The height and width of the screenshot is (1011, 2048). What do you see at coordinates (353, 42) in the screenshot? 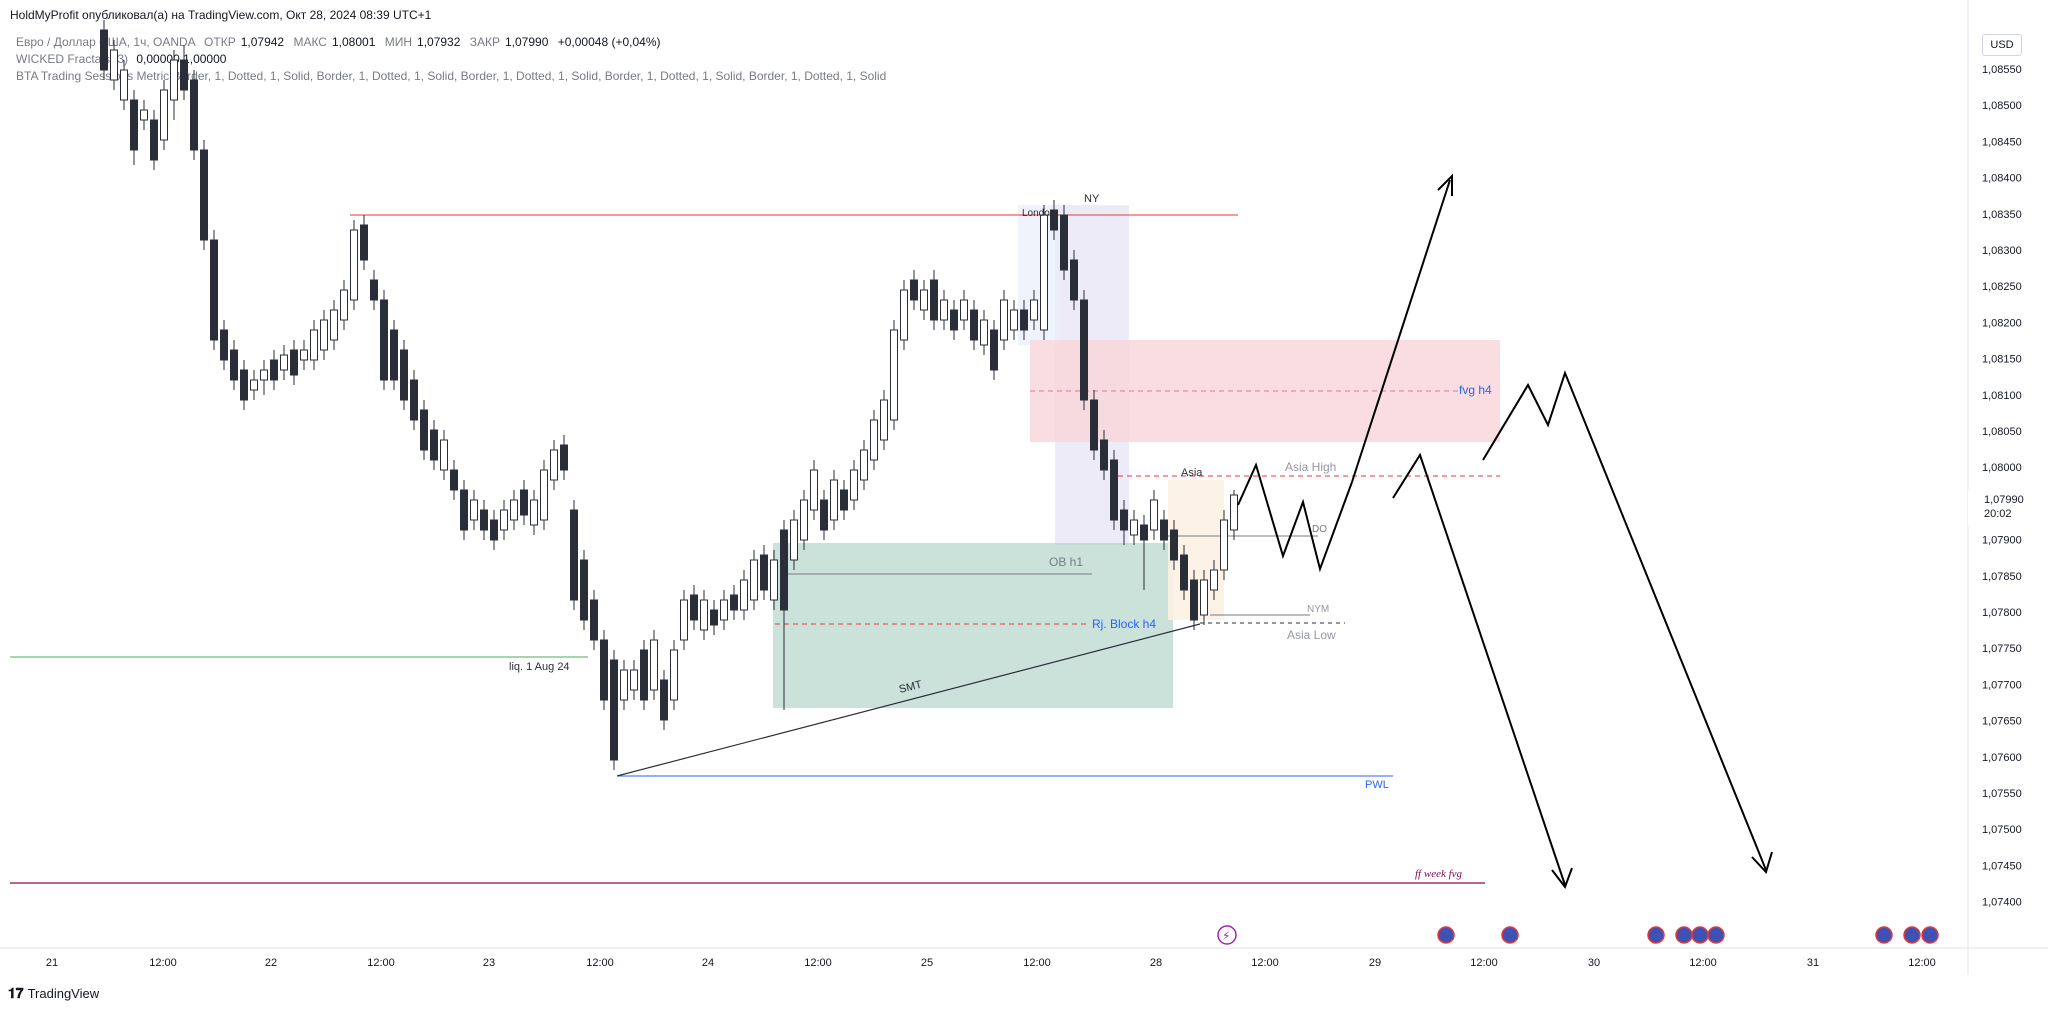
I see `high-value: 1,08001` at bounding box center [353, 42].